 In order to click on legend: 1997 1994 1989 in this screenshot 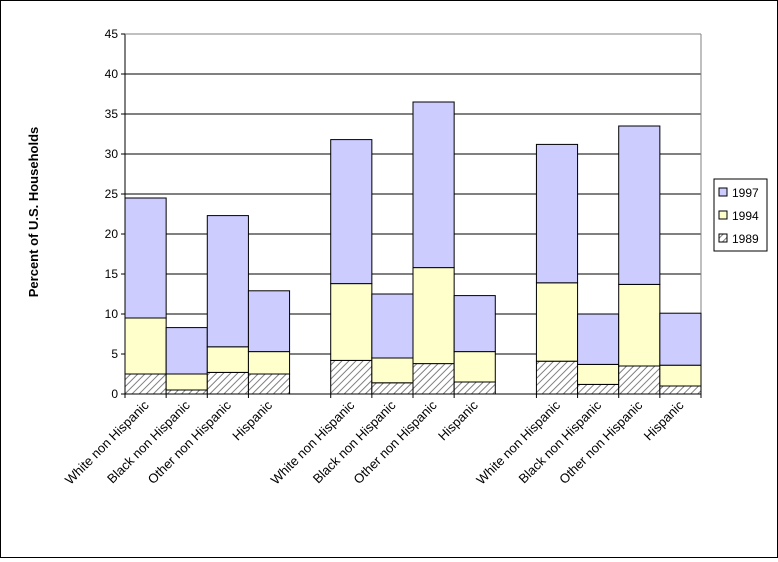, I will do `click(740, 215)`.